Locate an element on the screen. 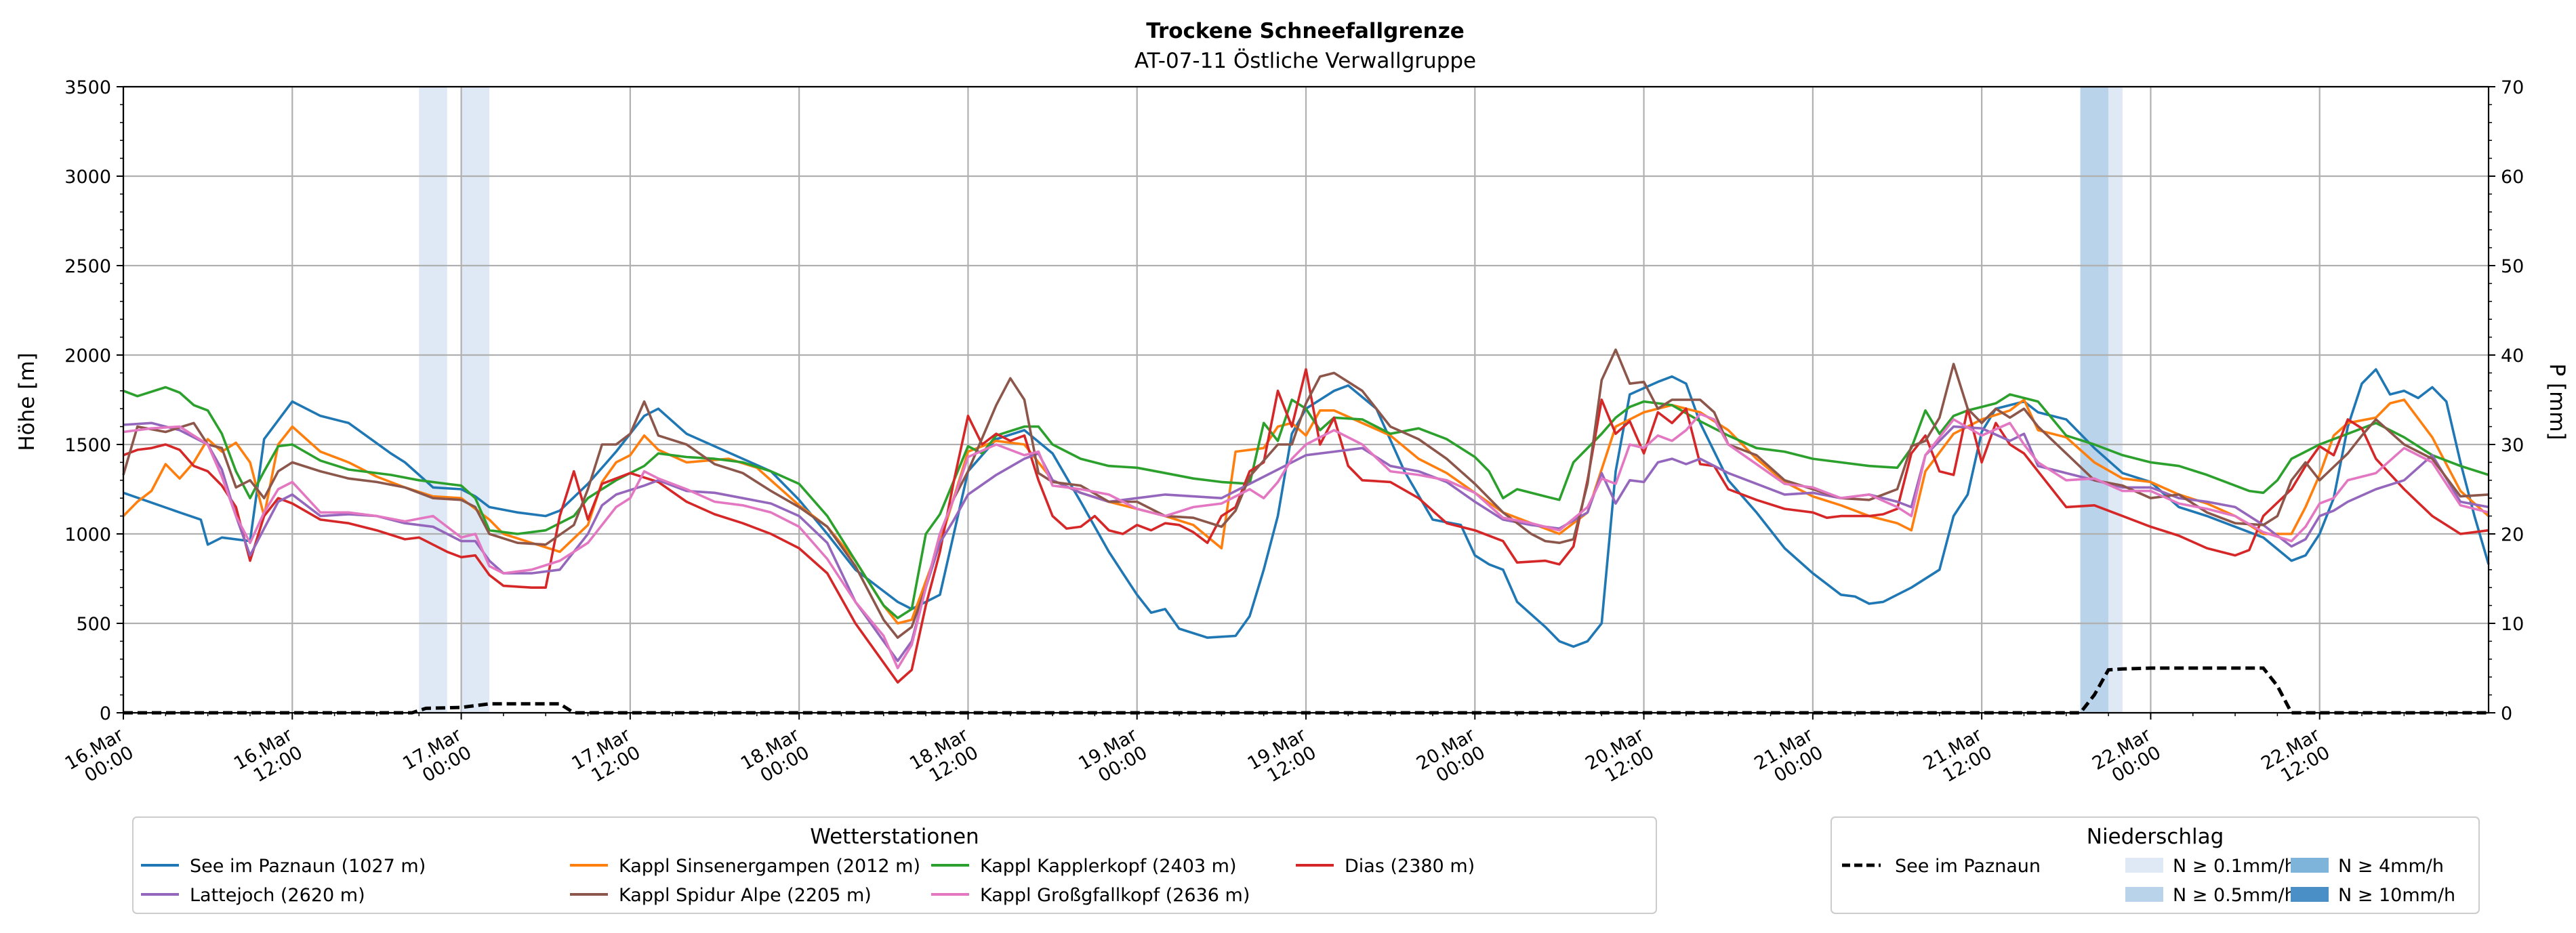 This screenshot has height=933, width=2576. legend-label-6: Kappl Großgfallkopf (2636 m) is located at coordinates (1115, 895).